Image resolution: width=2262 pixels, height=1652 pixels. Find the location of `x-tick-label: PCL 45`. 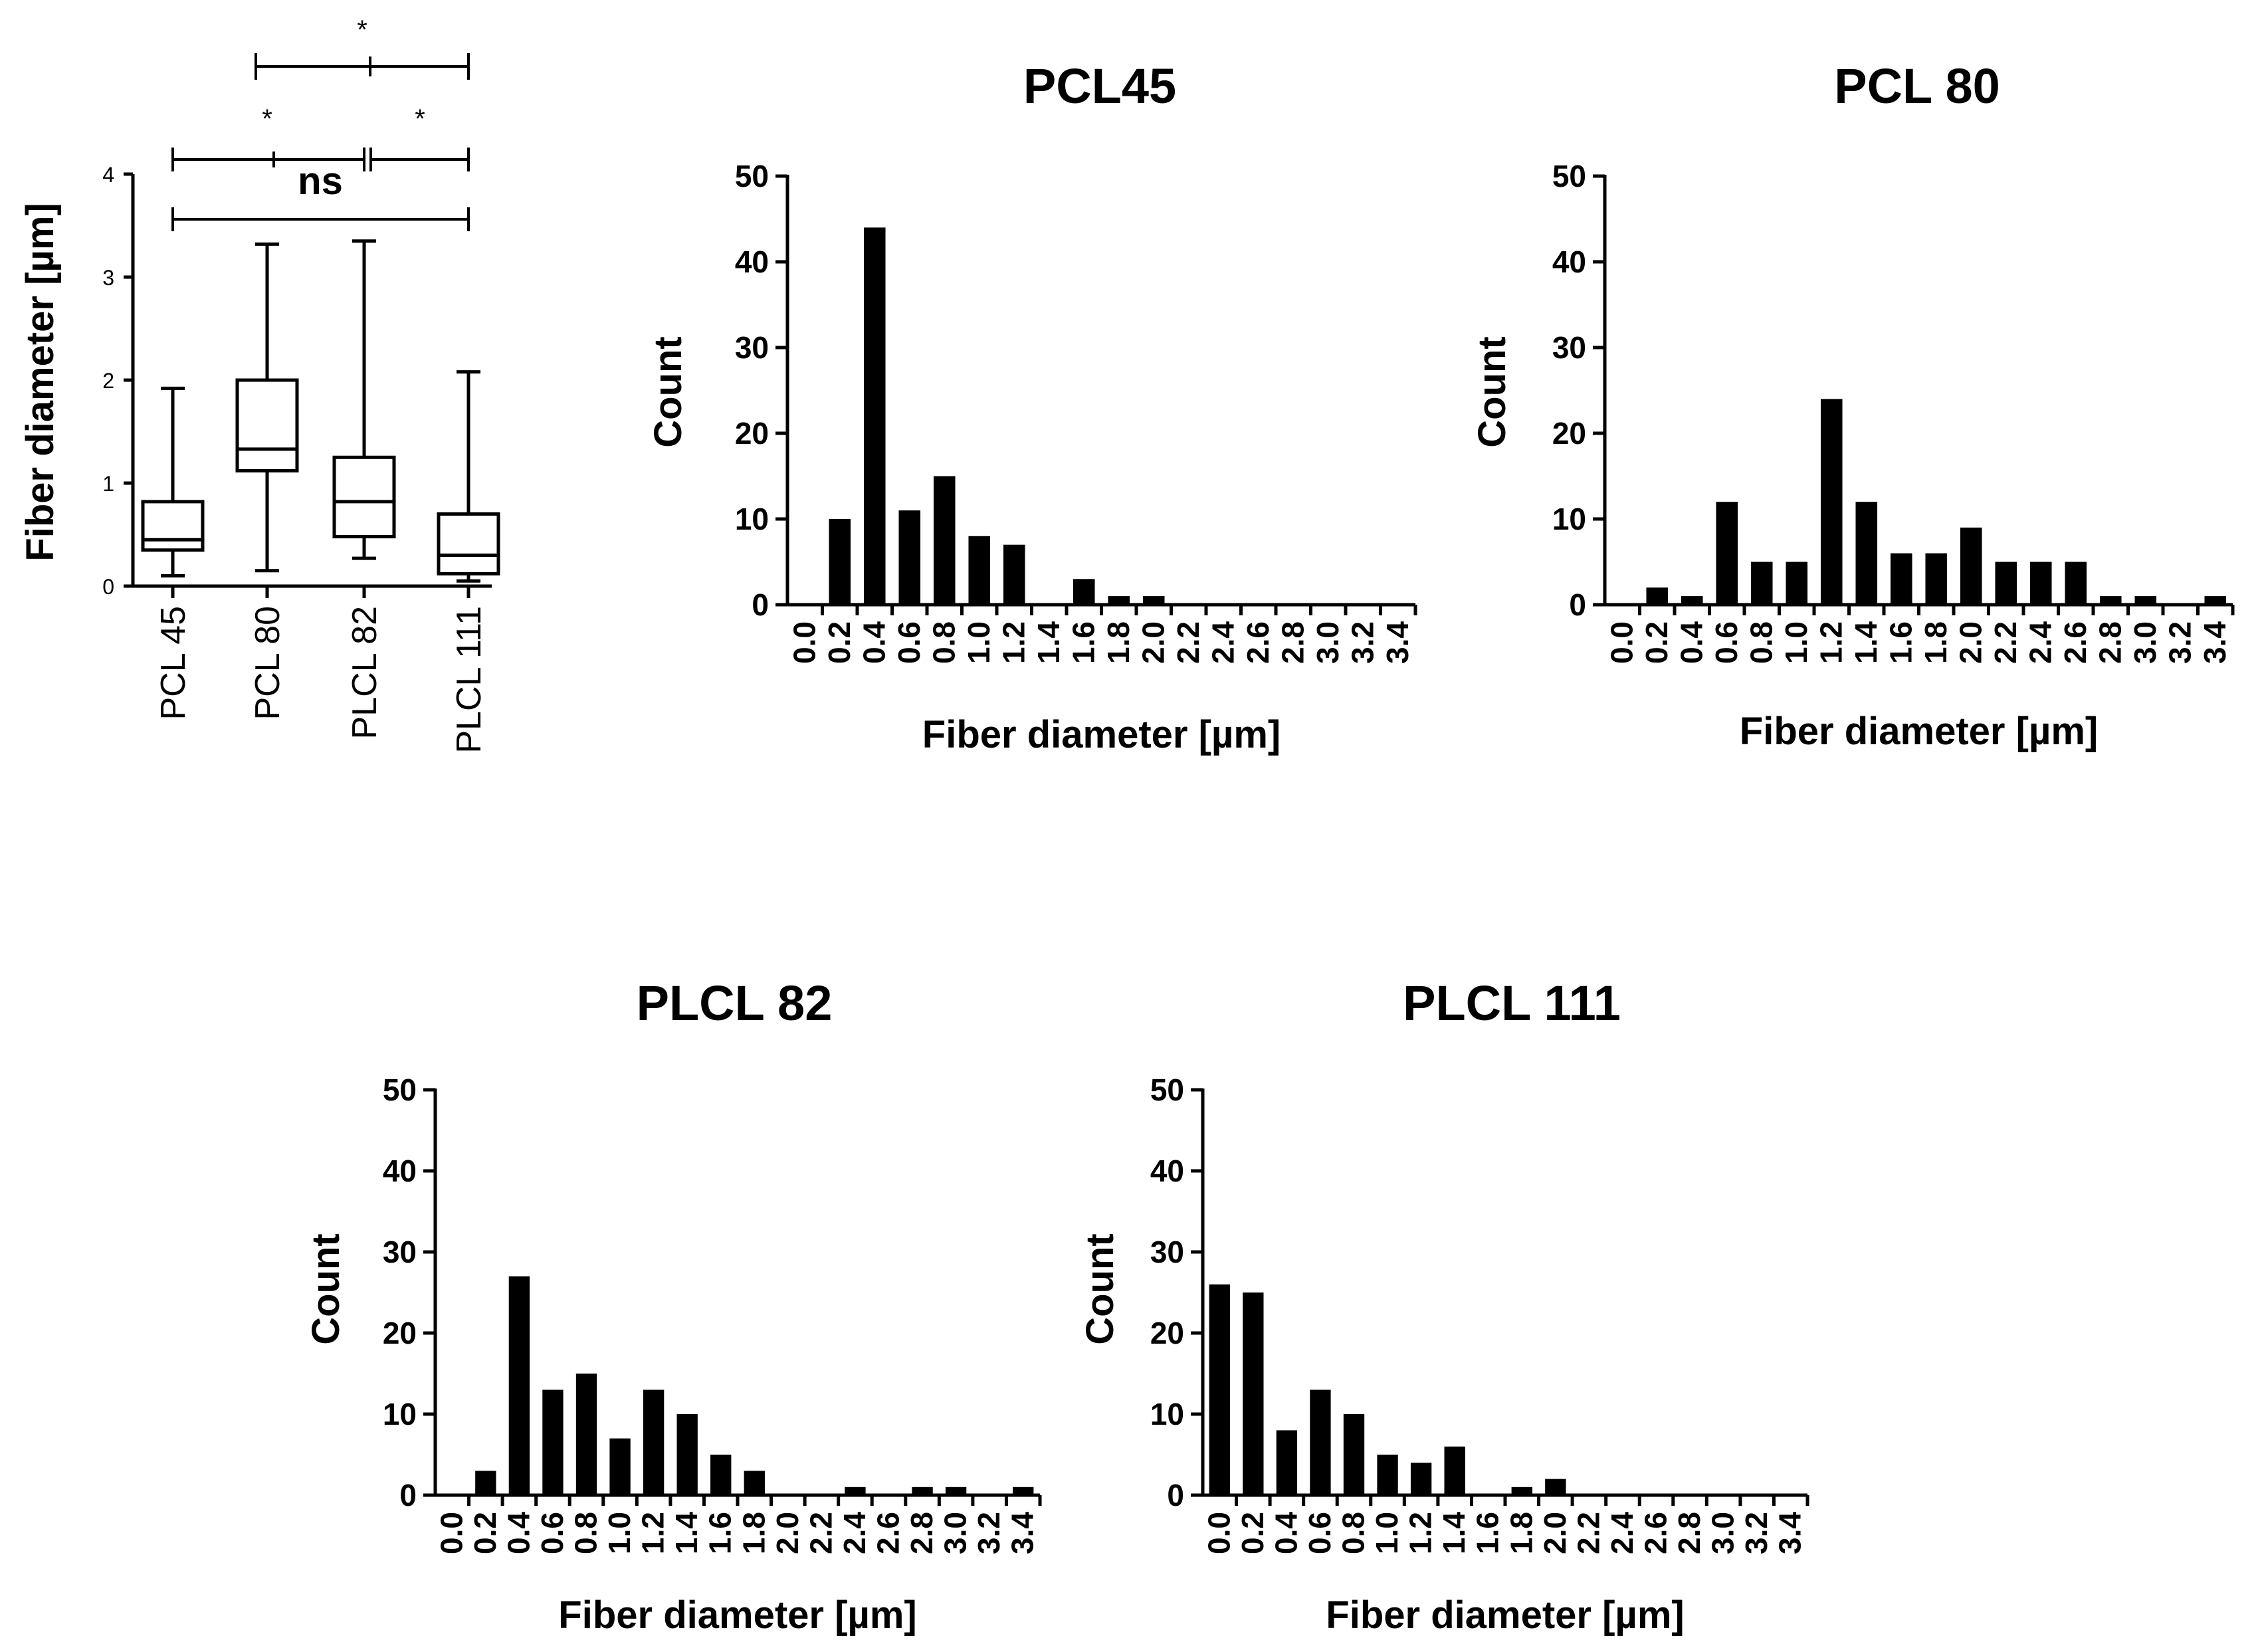

x-tick-label: PCL 45 is located at coordinates (173, 663).